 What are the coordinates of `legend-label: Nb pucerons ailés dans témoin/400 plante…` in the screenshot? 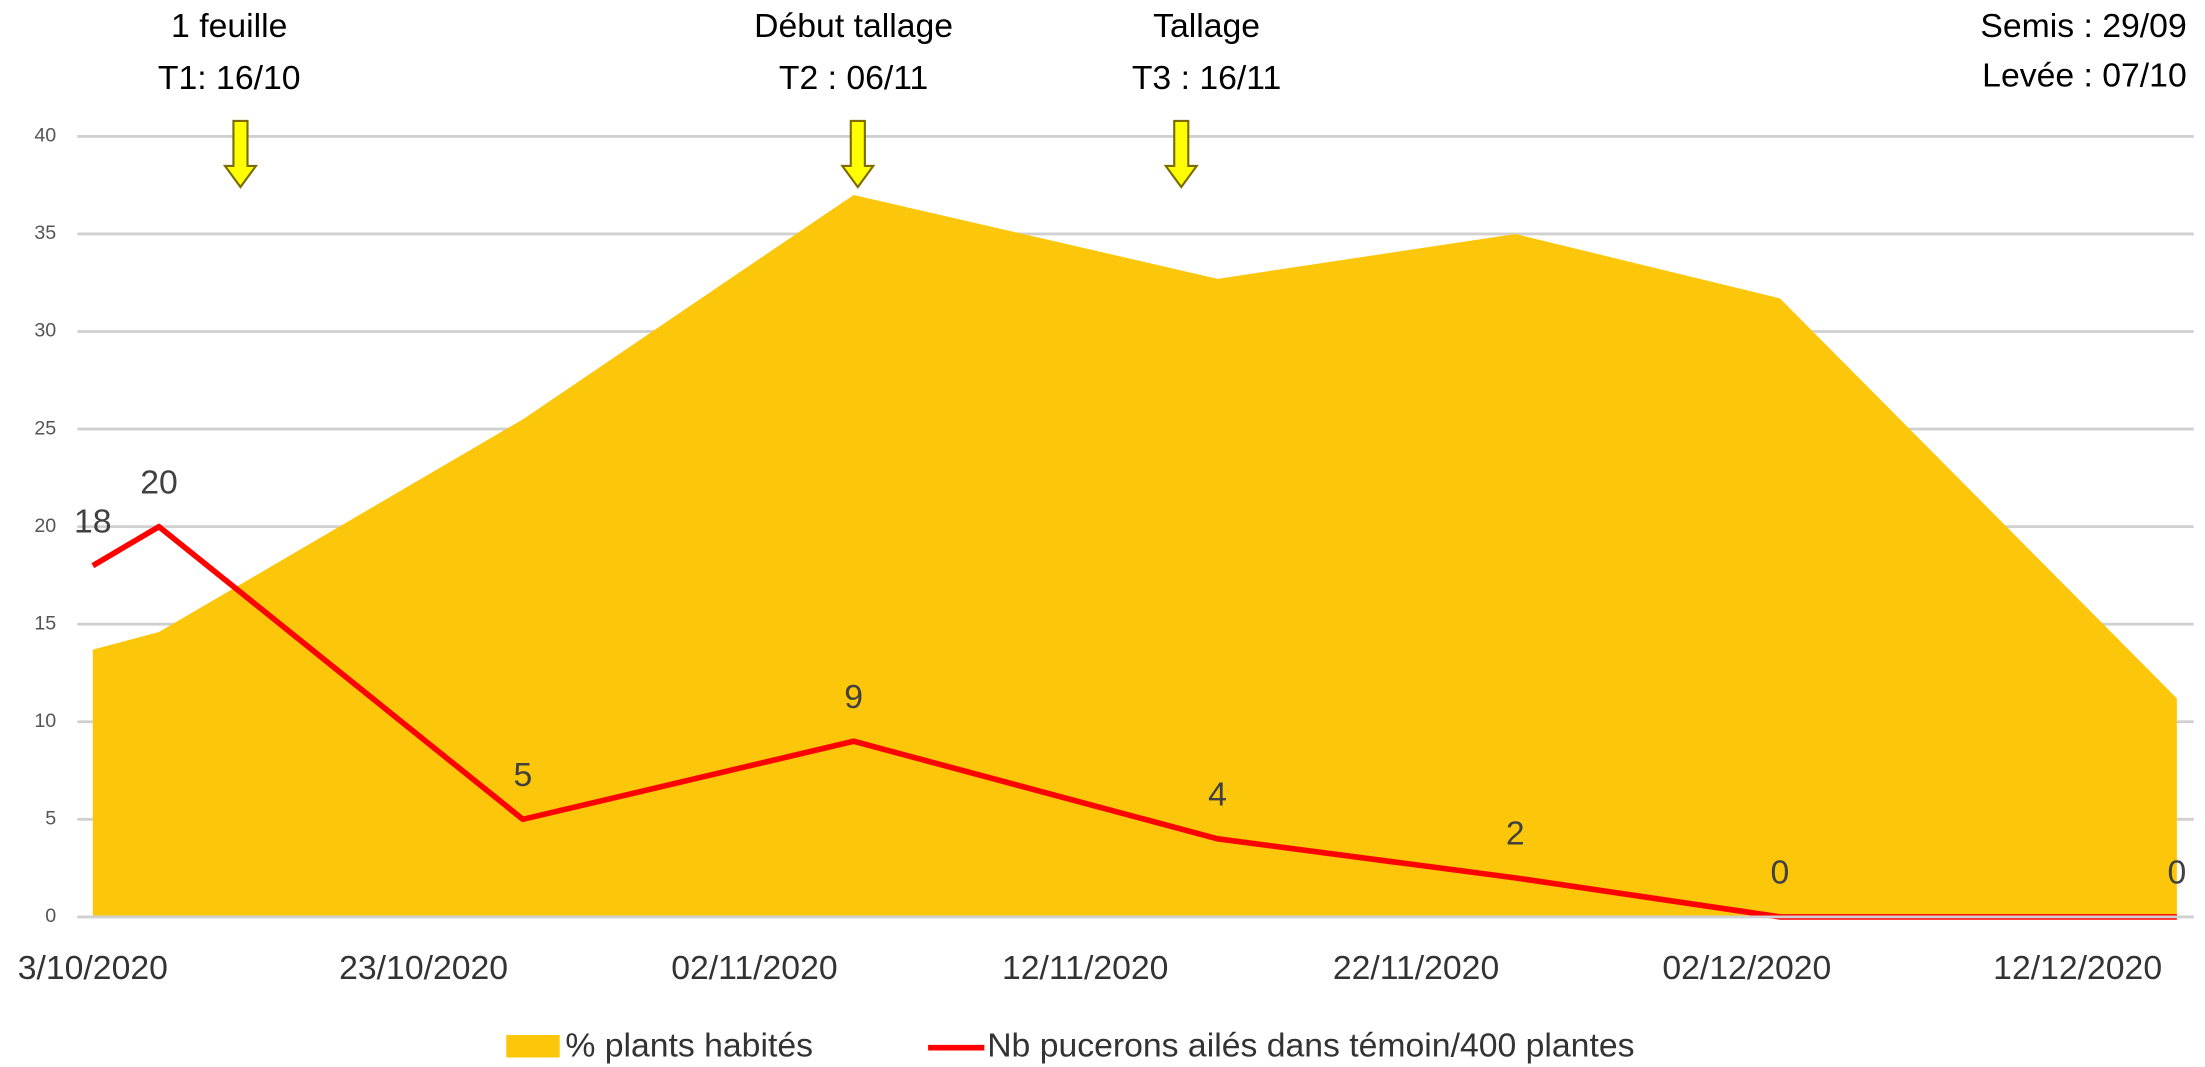 It's located at (1310, 1046).